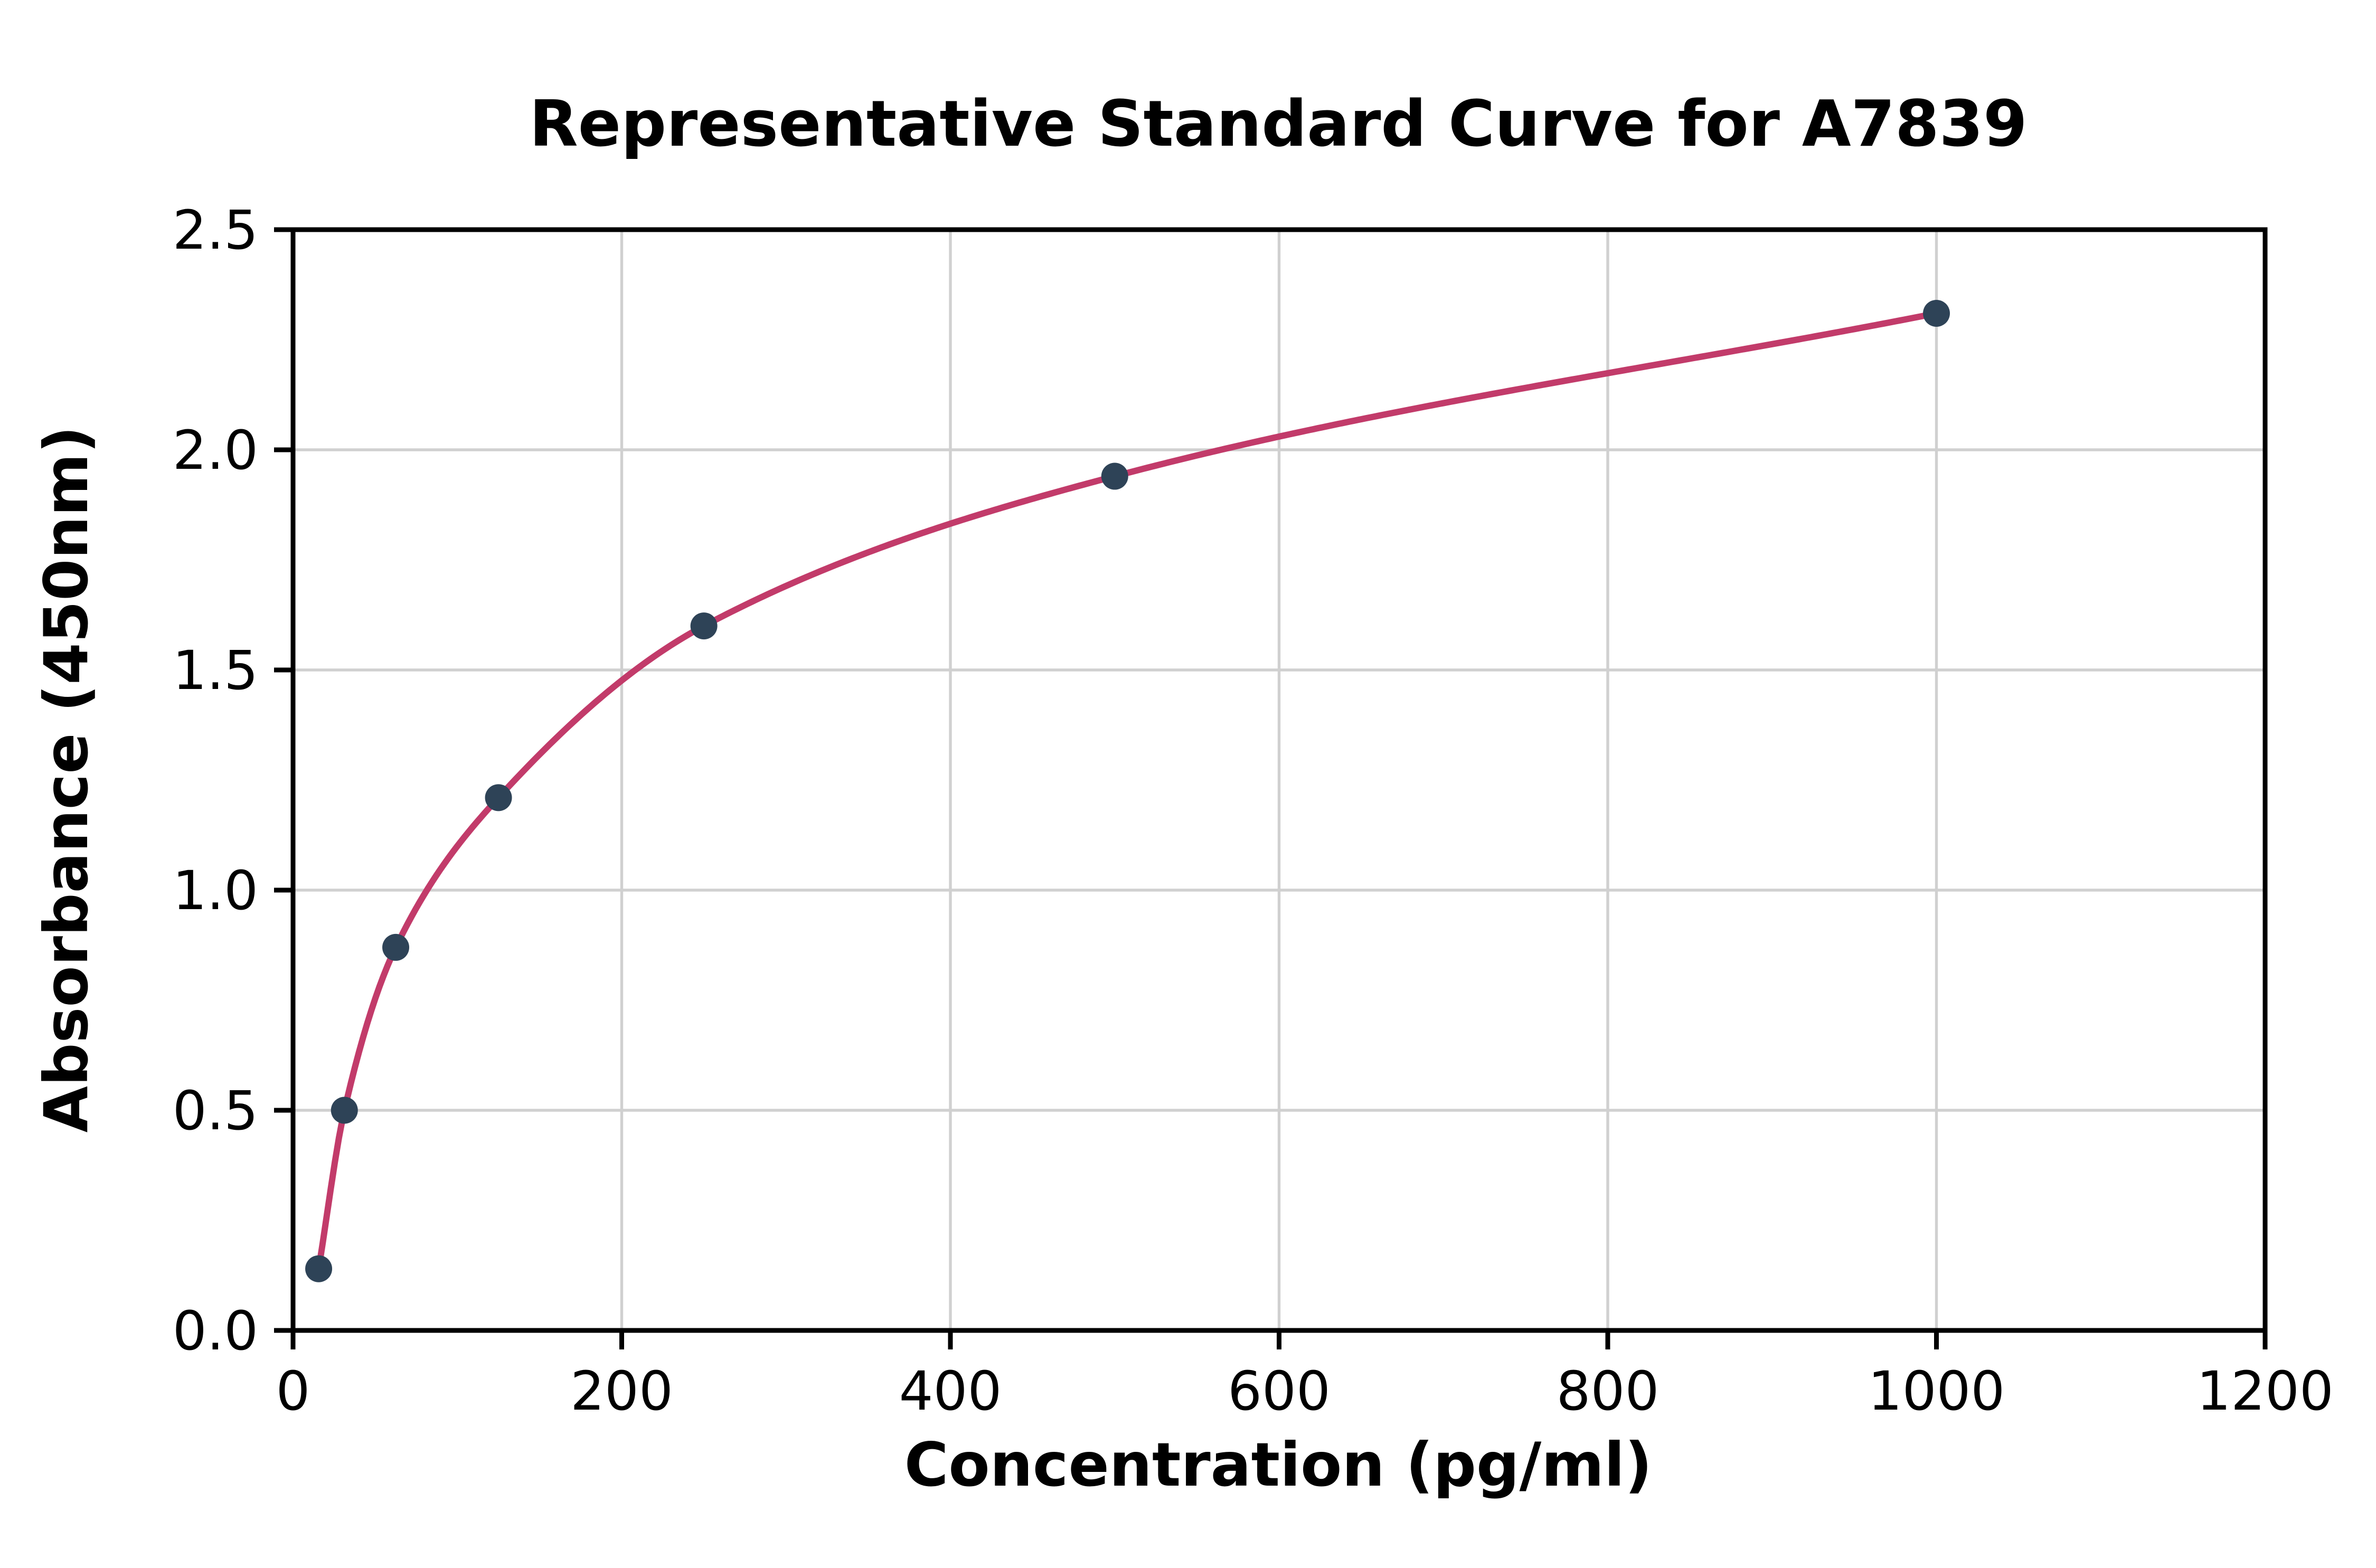  Describe the element at coordinates (216, 231) in the screenshot. I see `y-tick-label: 2.5` at that location.